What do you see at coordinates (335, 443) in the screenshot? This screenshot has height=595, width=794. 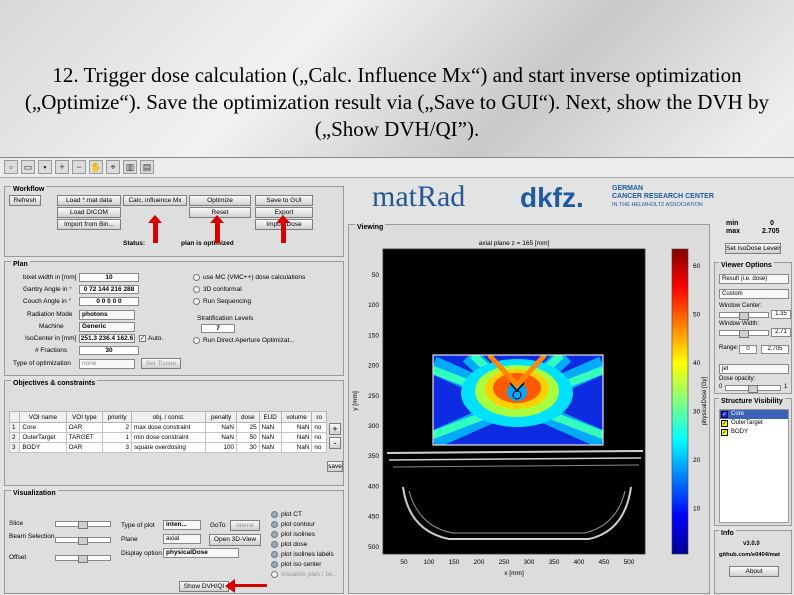 I see `remove-objective-button: -` at bounding box center [335, 443].